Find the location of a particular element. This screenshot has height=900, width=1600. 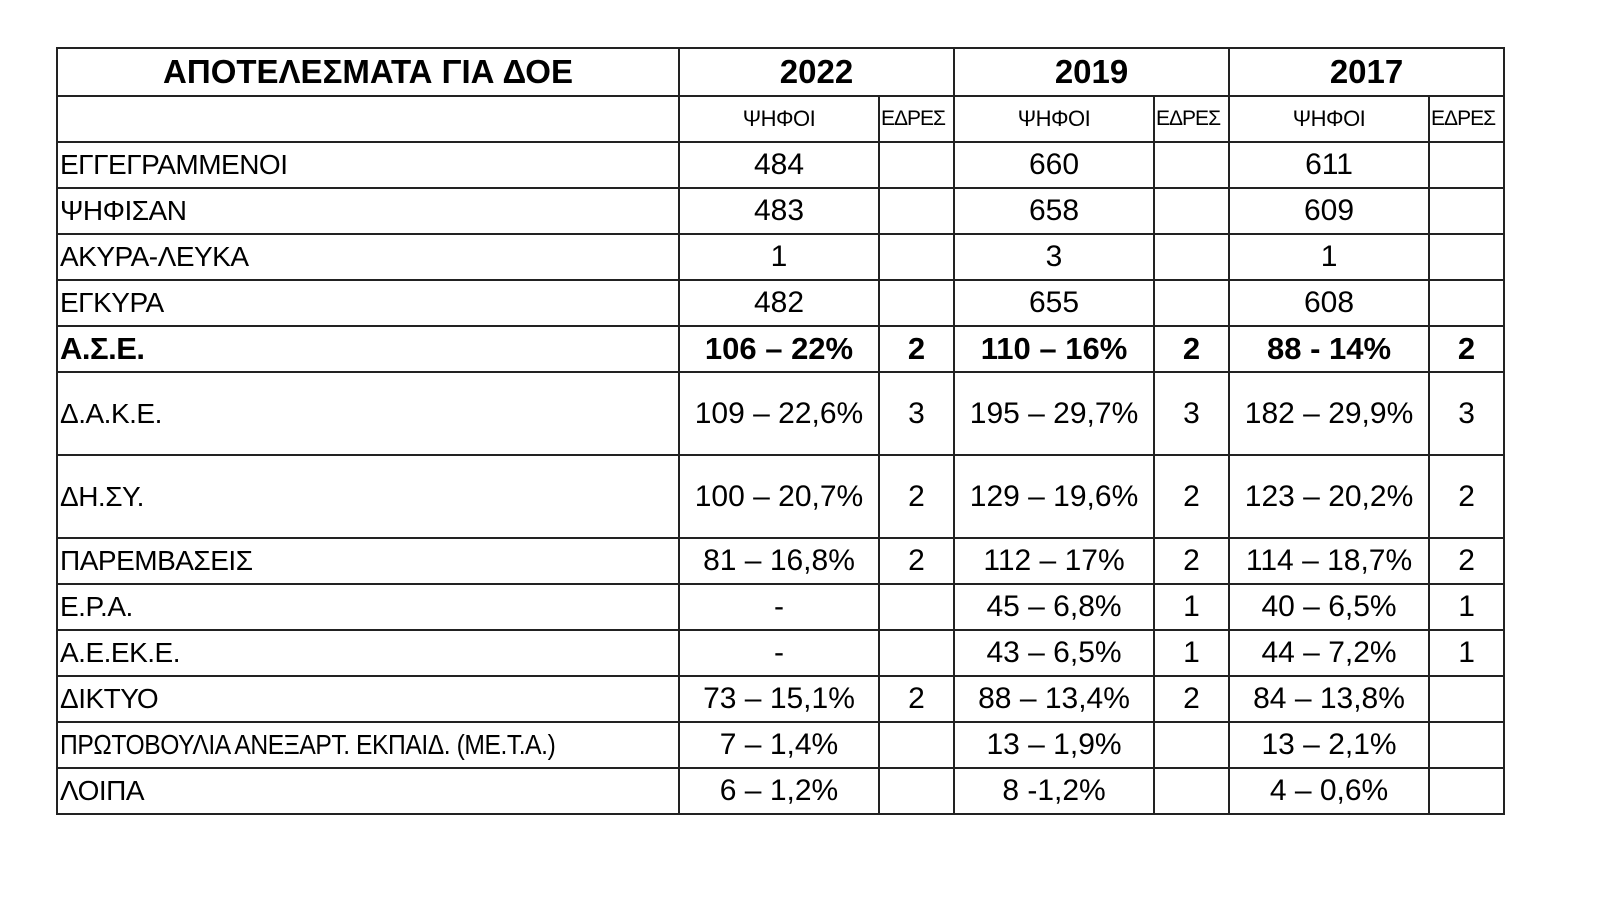

votes-2022: 483 is located at coordinates (779, 211).